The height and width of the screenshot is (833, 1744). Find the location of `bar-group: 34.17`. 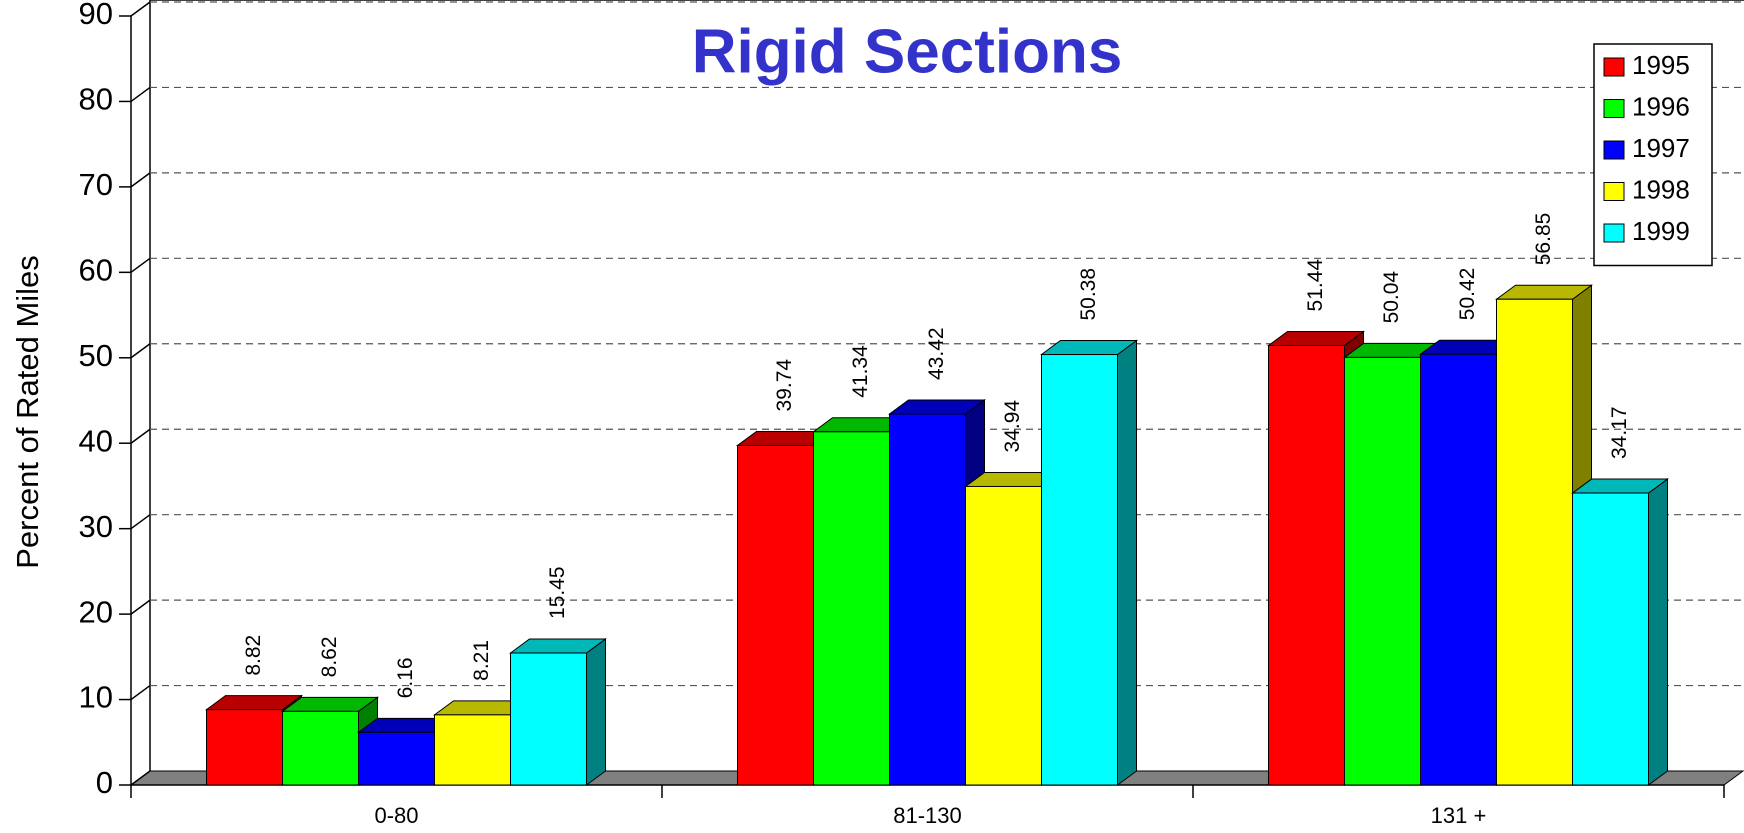

bar-group: 34.17 is located at coordinates (1620, 596).